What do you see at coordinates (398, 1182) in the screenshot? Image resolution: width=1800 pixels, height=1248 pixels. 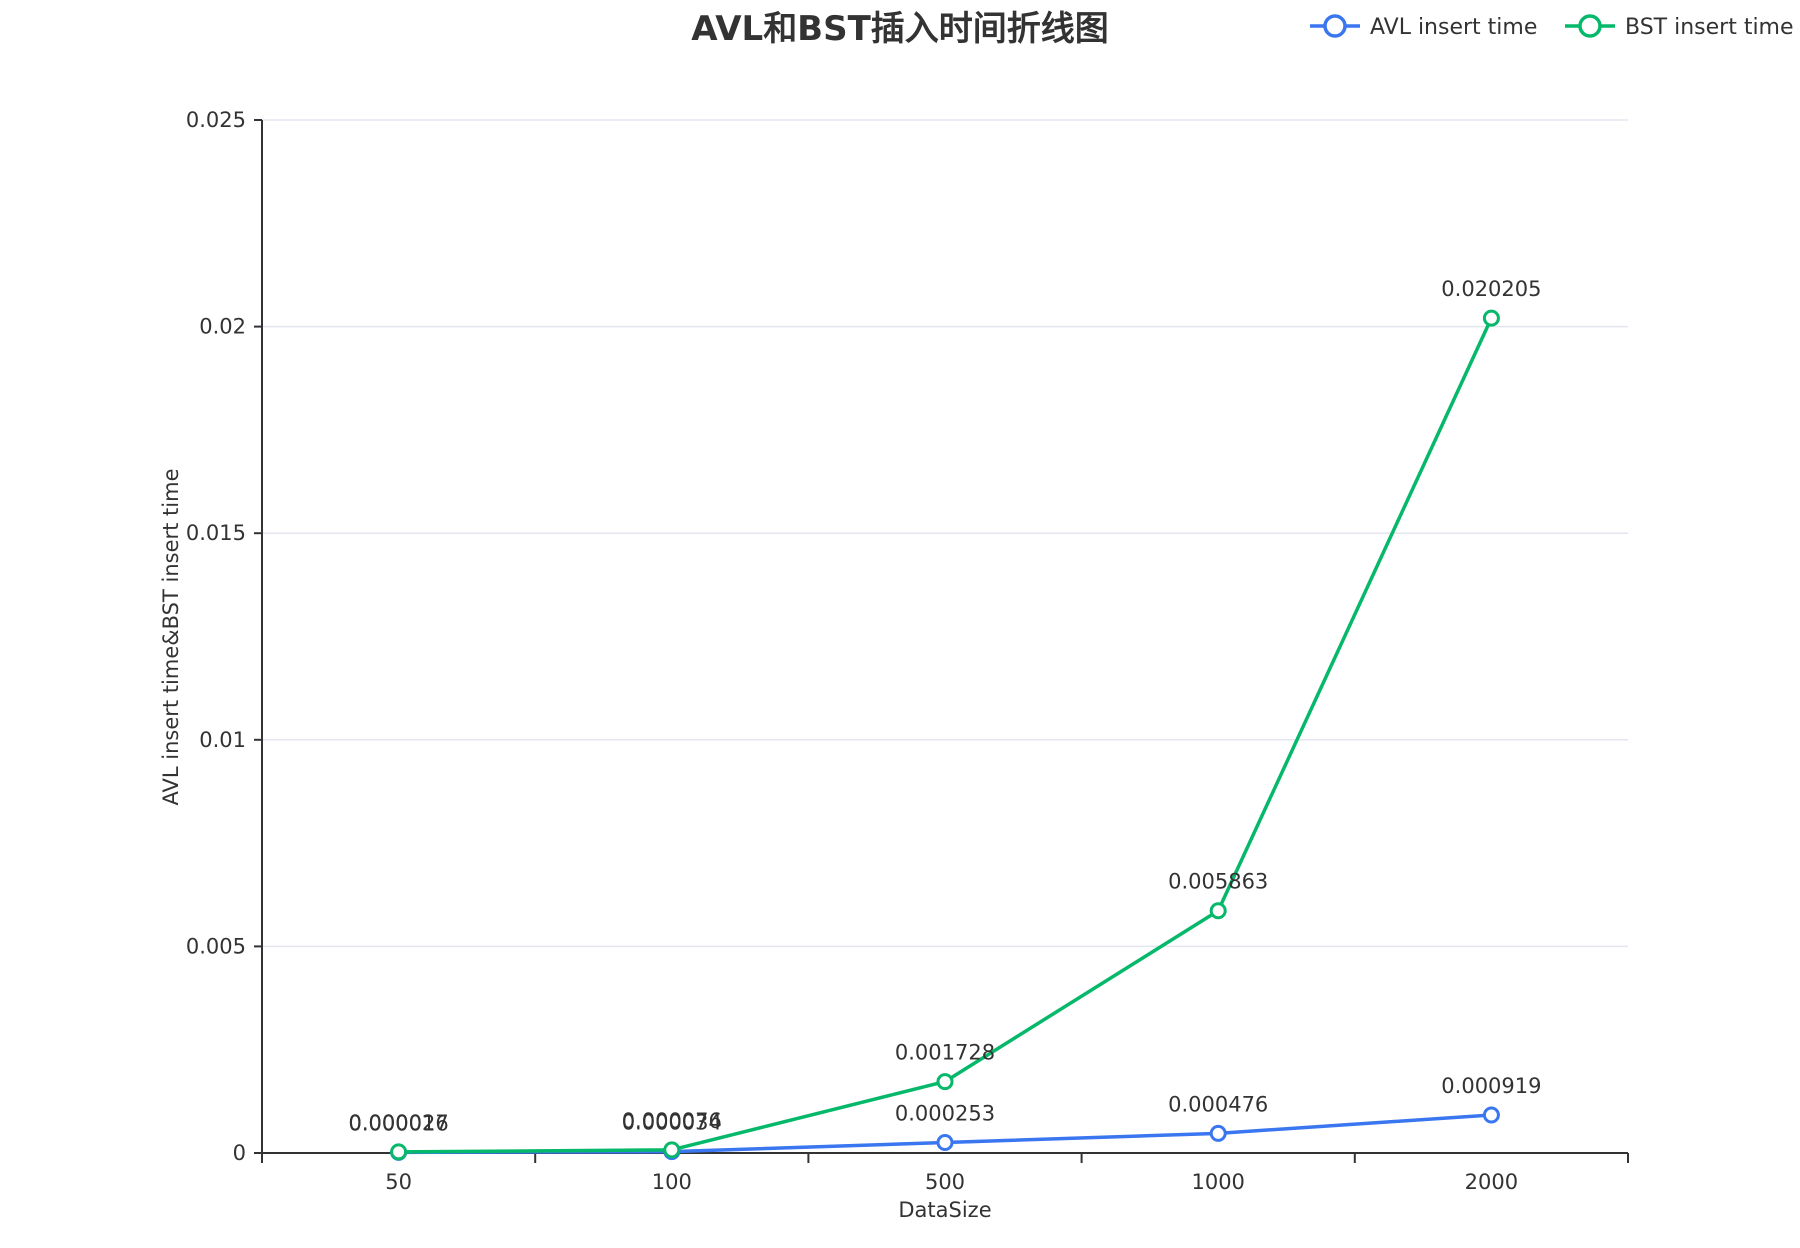 I see `x-tick-label: 50` at bounding box center [398, 1182].